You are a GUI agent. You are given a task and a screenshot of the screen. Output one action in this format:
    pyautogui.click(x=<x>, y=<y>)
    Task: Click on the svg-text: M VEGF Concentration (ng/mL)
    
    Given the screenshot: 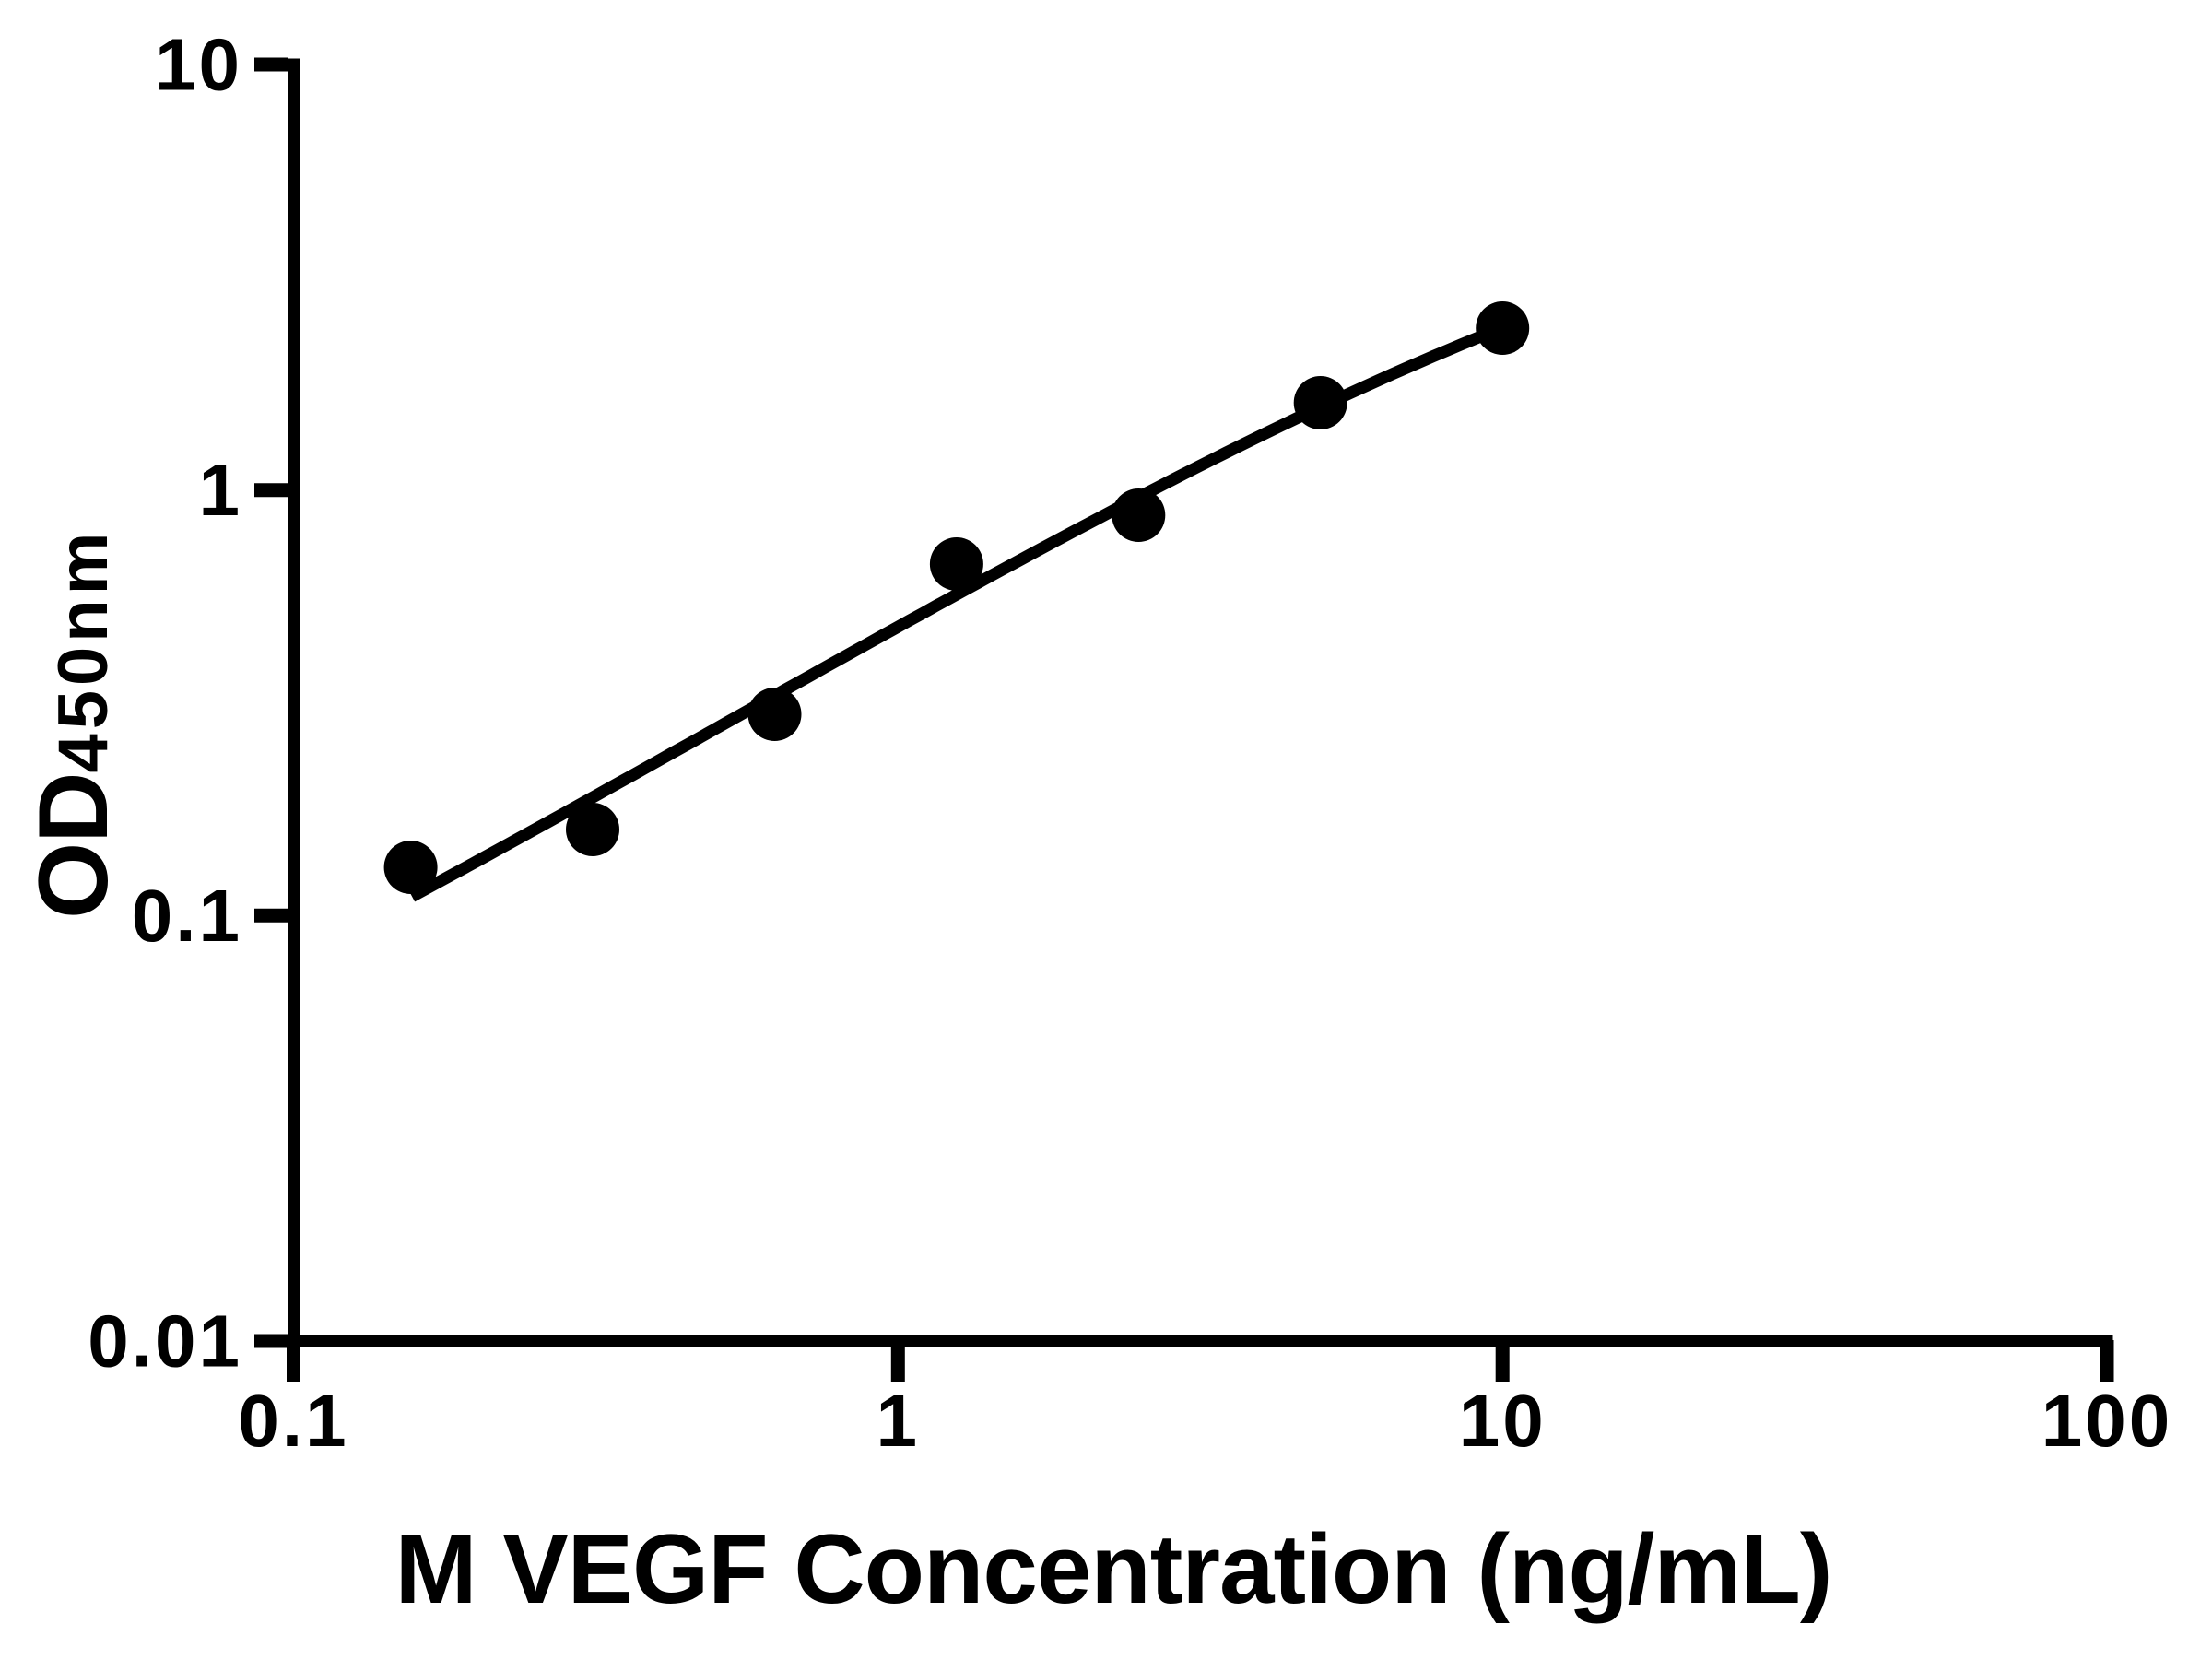 What is the action you would take?
    pyautogui.click(x=1112, y=1568)
    